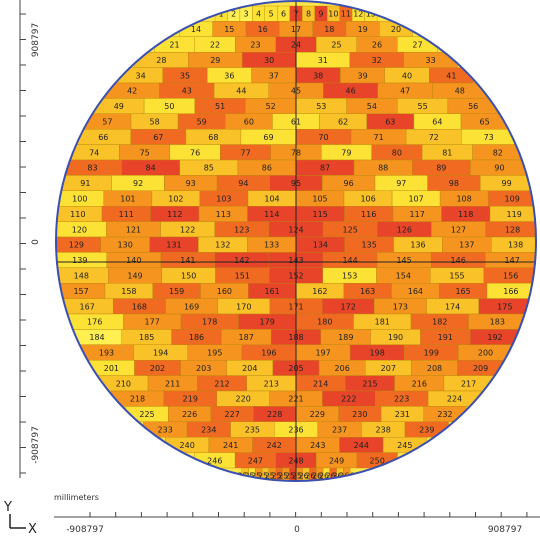 The image size is (540, 540). I want to click on die-number: 56, so click(473, 106).